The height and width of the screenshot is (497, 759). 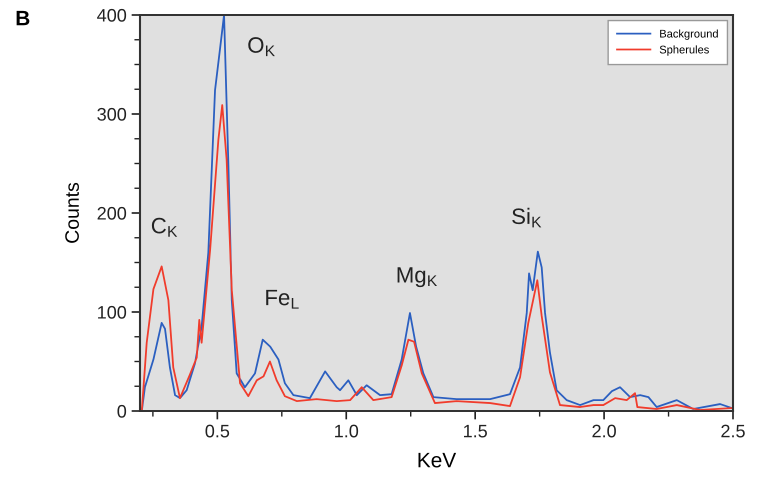 What do you see at coordinates (165, 227) in the screenshot?
I see `annotation: C$_{K}$` at bounding box center [165, 227].